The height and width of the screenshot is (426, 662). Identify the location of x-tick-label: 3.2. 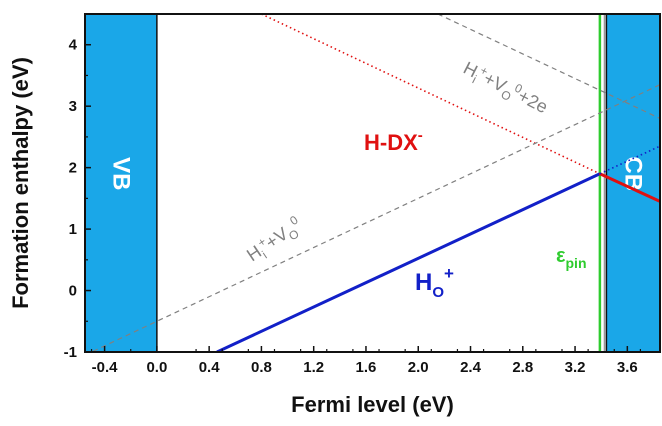
(575, 367).